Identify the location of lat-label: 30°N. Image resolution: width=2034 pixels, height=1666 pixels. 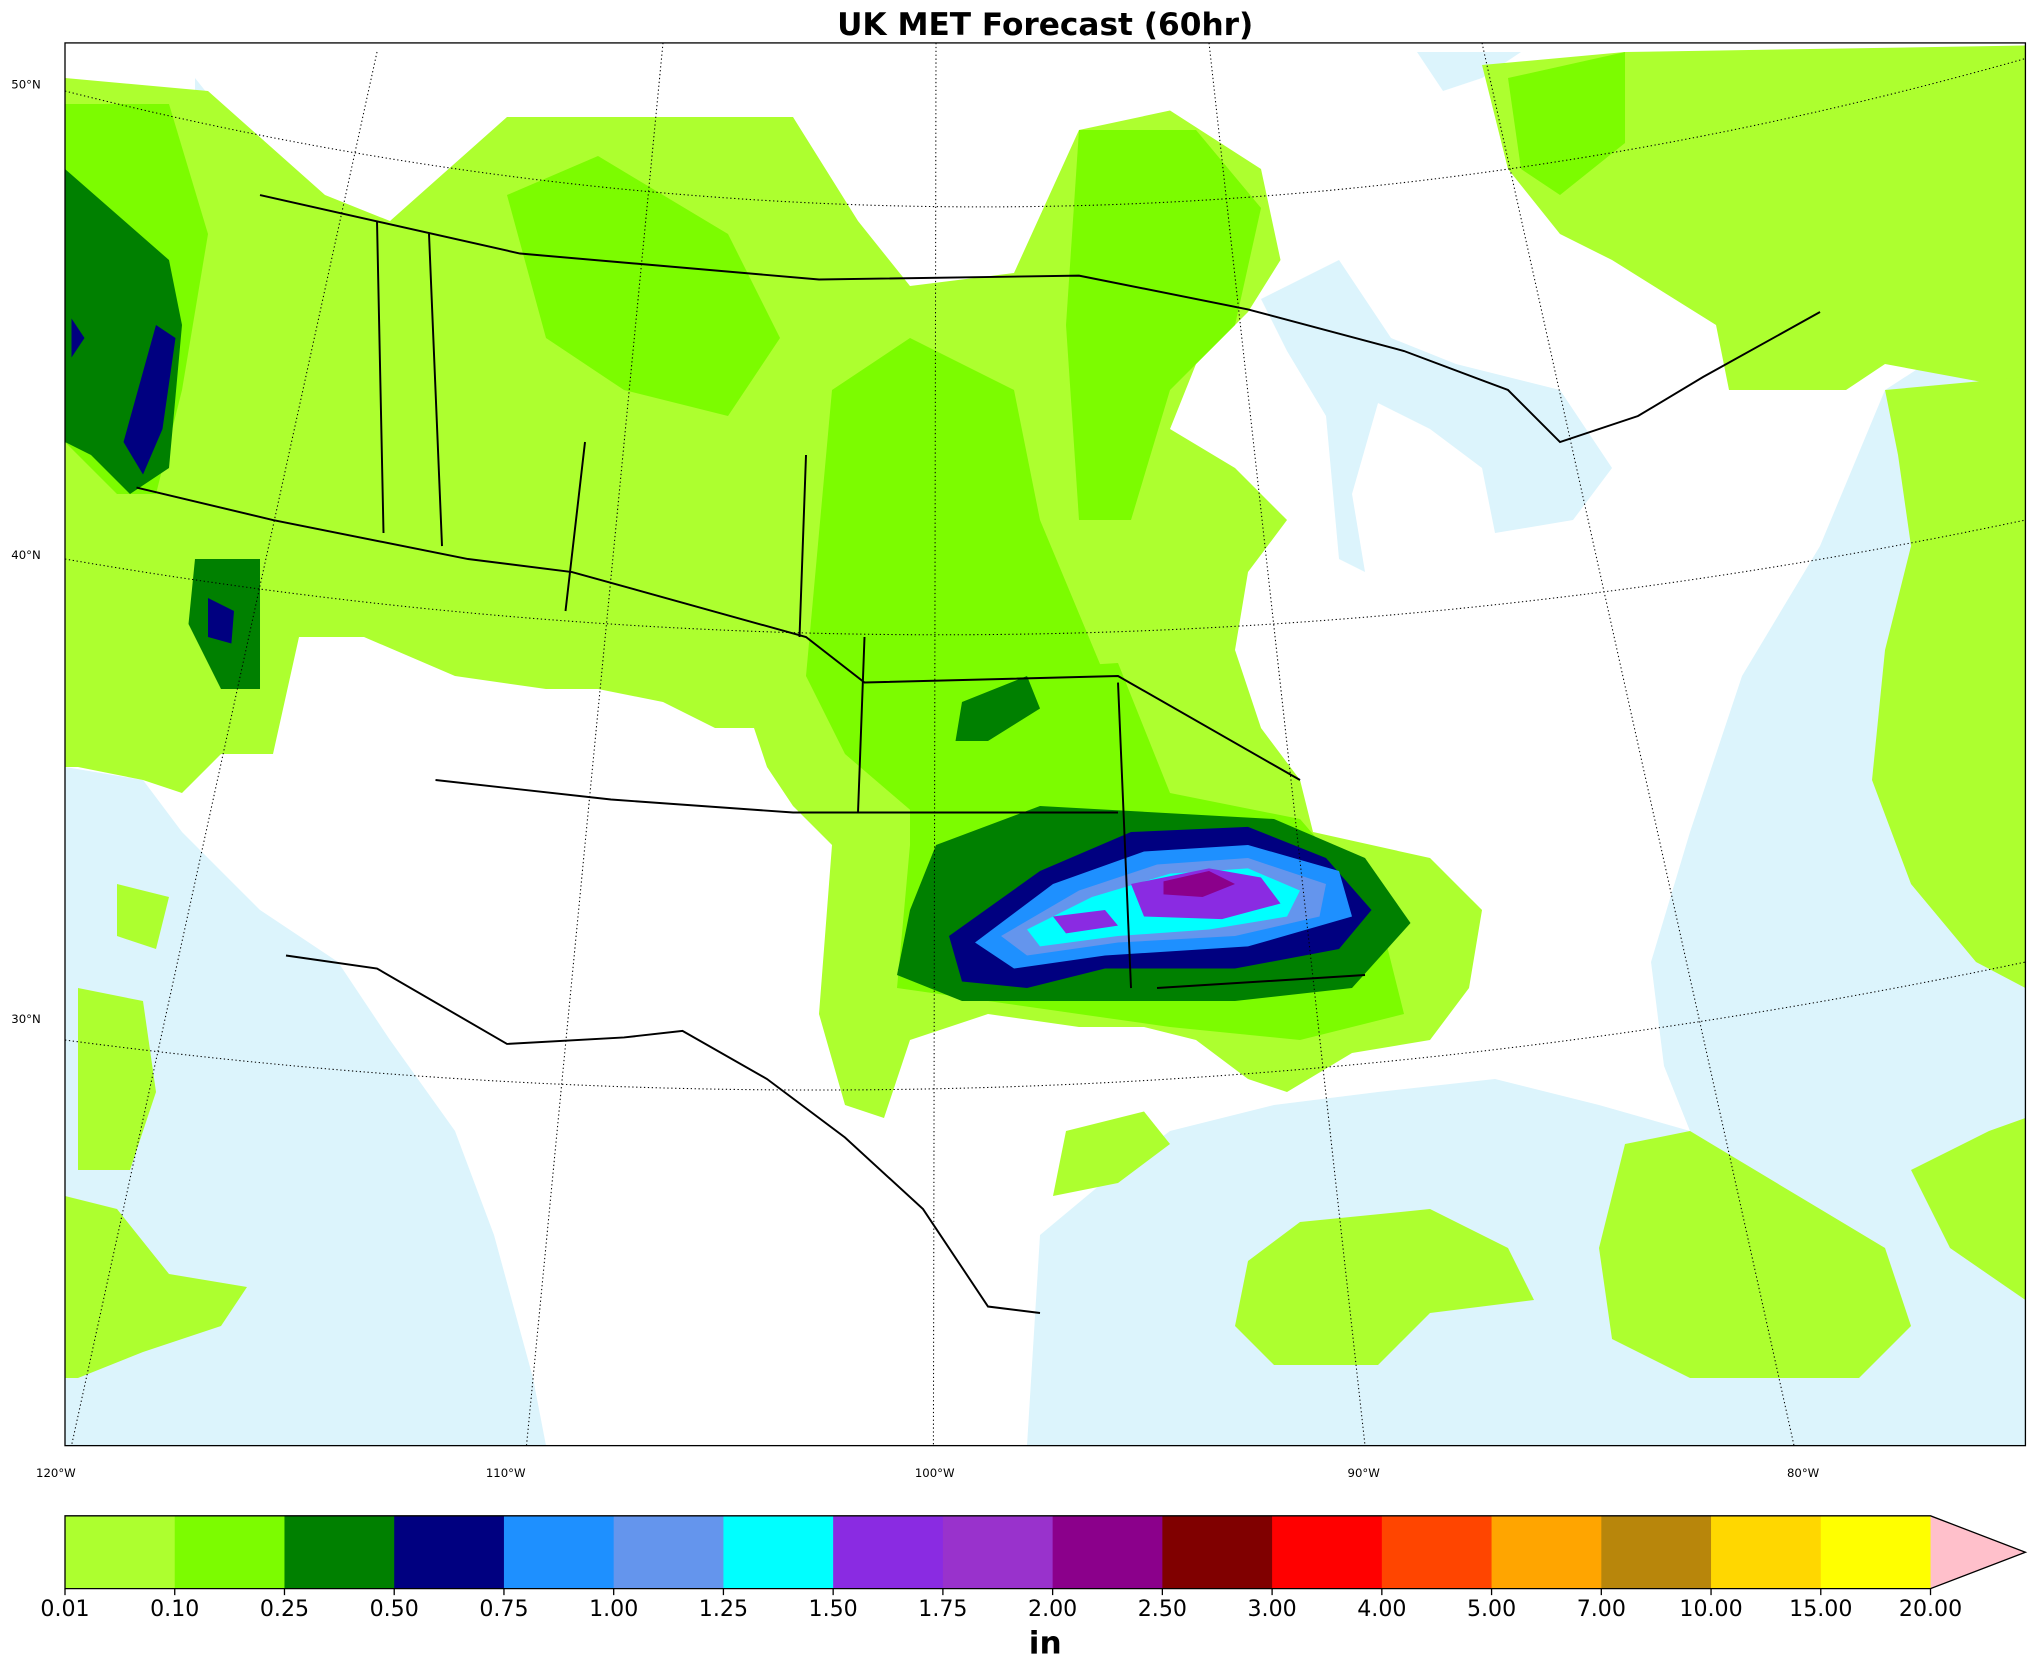
(25, 1019).